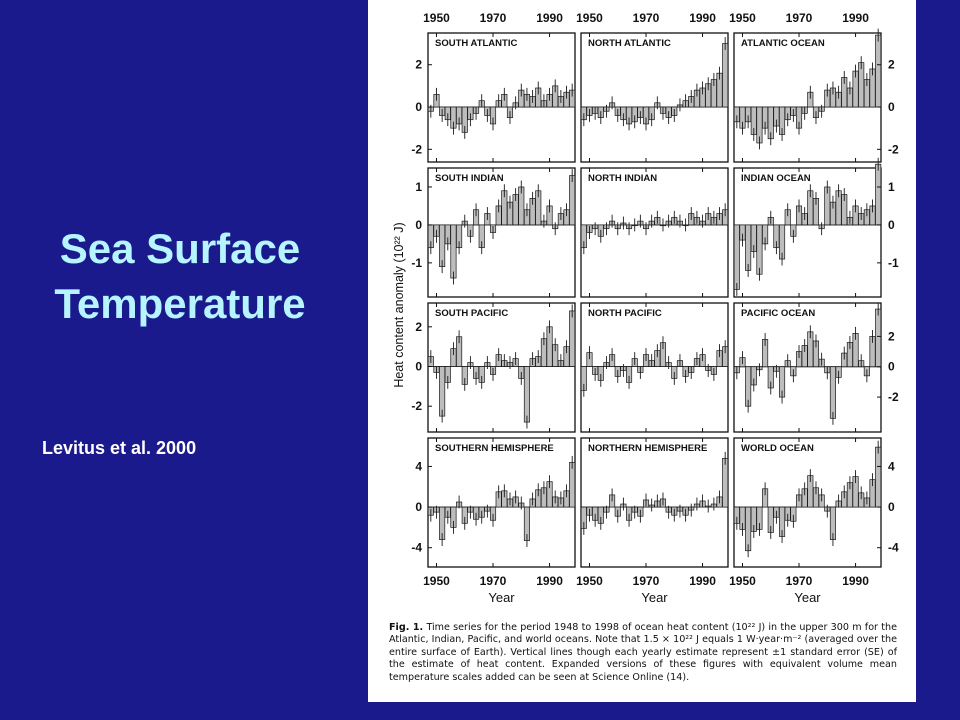 The width and height of the screenshot is (960, 720). Describe the element at coordinates (469, 178) in the screenshot. I see `panel-title: SOUTH INDIAN` at that location.